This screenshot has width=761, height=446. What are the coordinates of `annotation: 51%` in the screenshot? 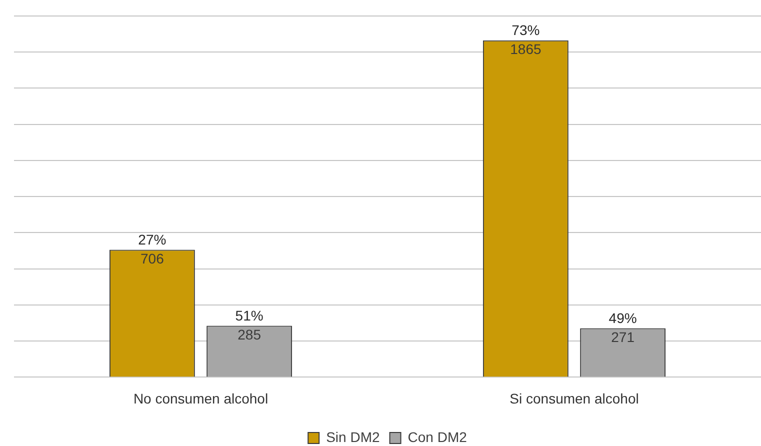 It's located at (249, 316).